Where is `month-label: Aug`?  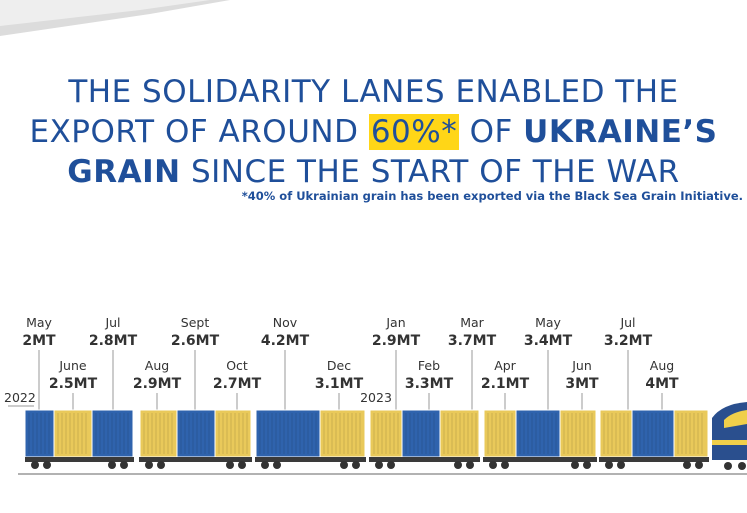 month-label: Aug is located at coordinates (157, 365).